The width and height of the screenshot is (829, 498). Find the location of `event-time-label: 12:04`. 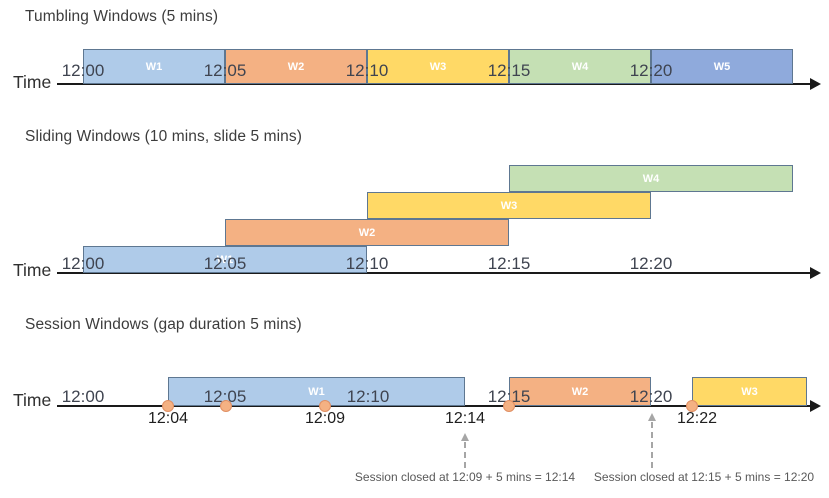

event-time-label: 12:04 is located at coordinates (168, 418).